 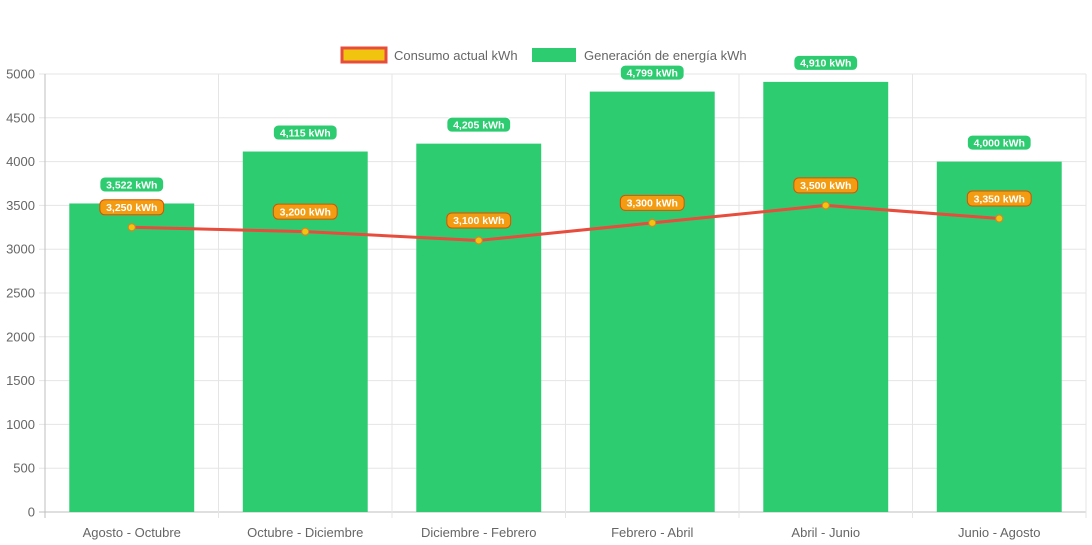 What do you see at coordinates (456, 55) in the screenshot?
I see `legend-label-consumo: Consumo actual kWh` at bounding box center [456, 55].